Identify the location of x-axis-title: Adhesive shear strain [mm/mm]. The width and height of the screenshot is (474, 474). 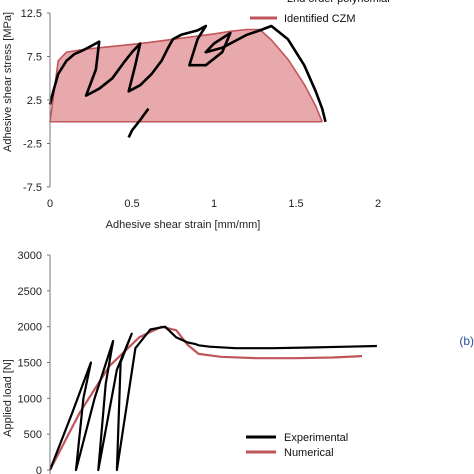
(183, 225).